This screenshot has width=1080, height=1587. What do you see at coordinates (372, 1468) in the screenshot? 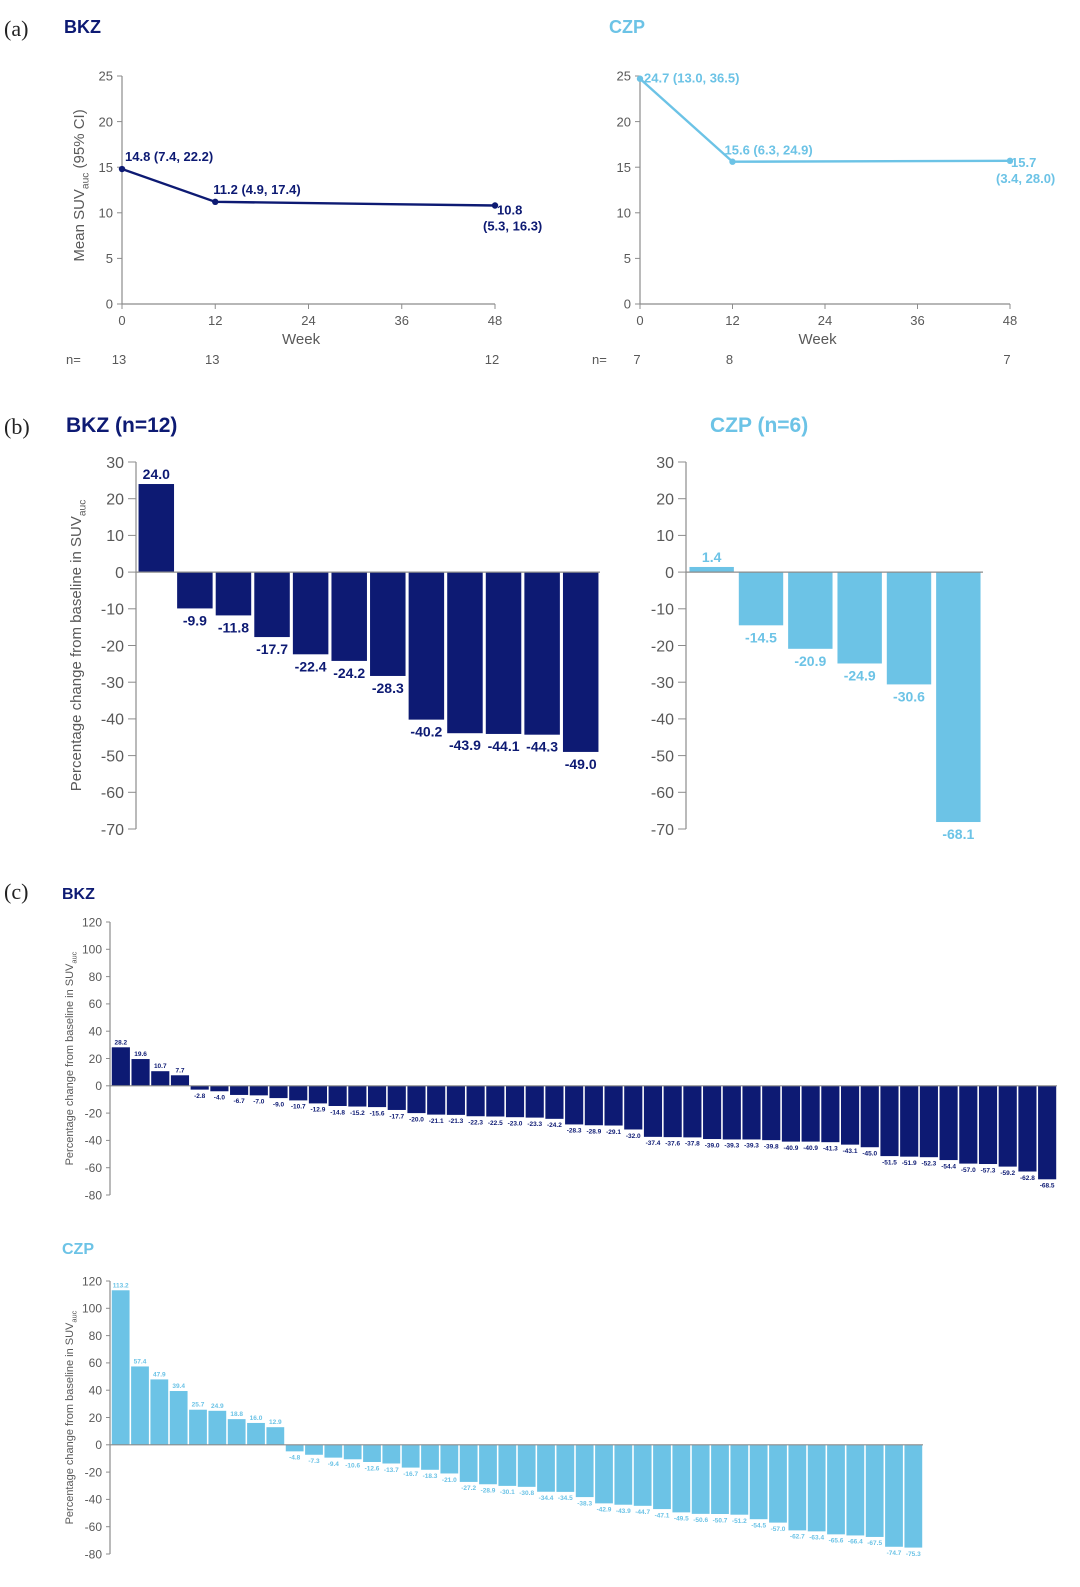
I see `bar-value-label: -12.6` at bounding box center [372, 1468].